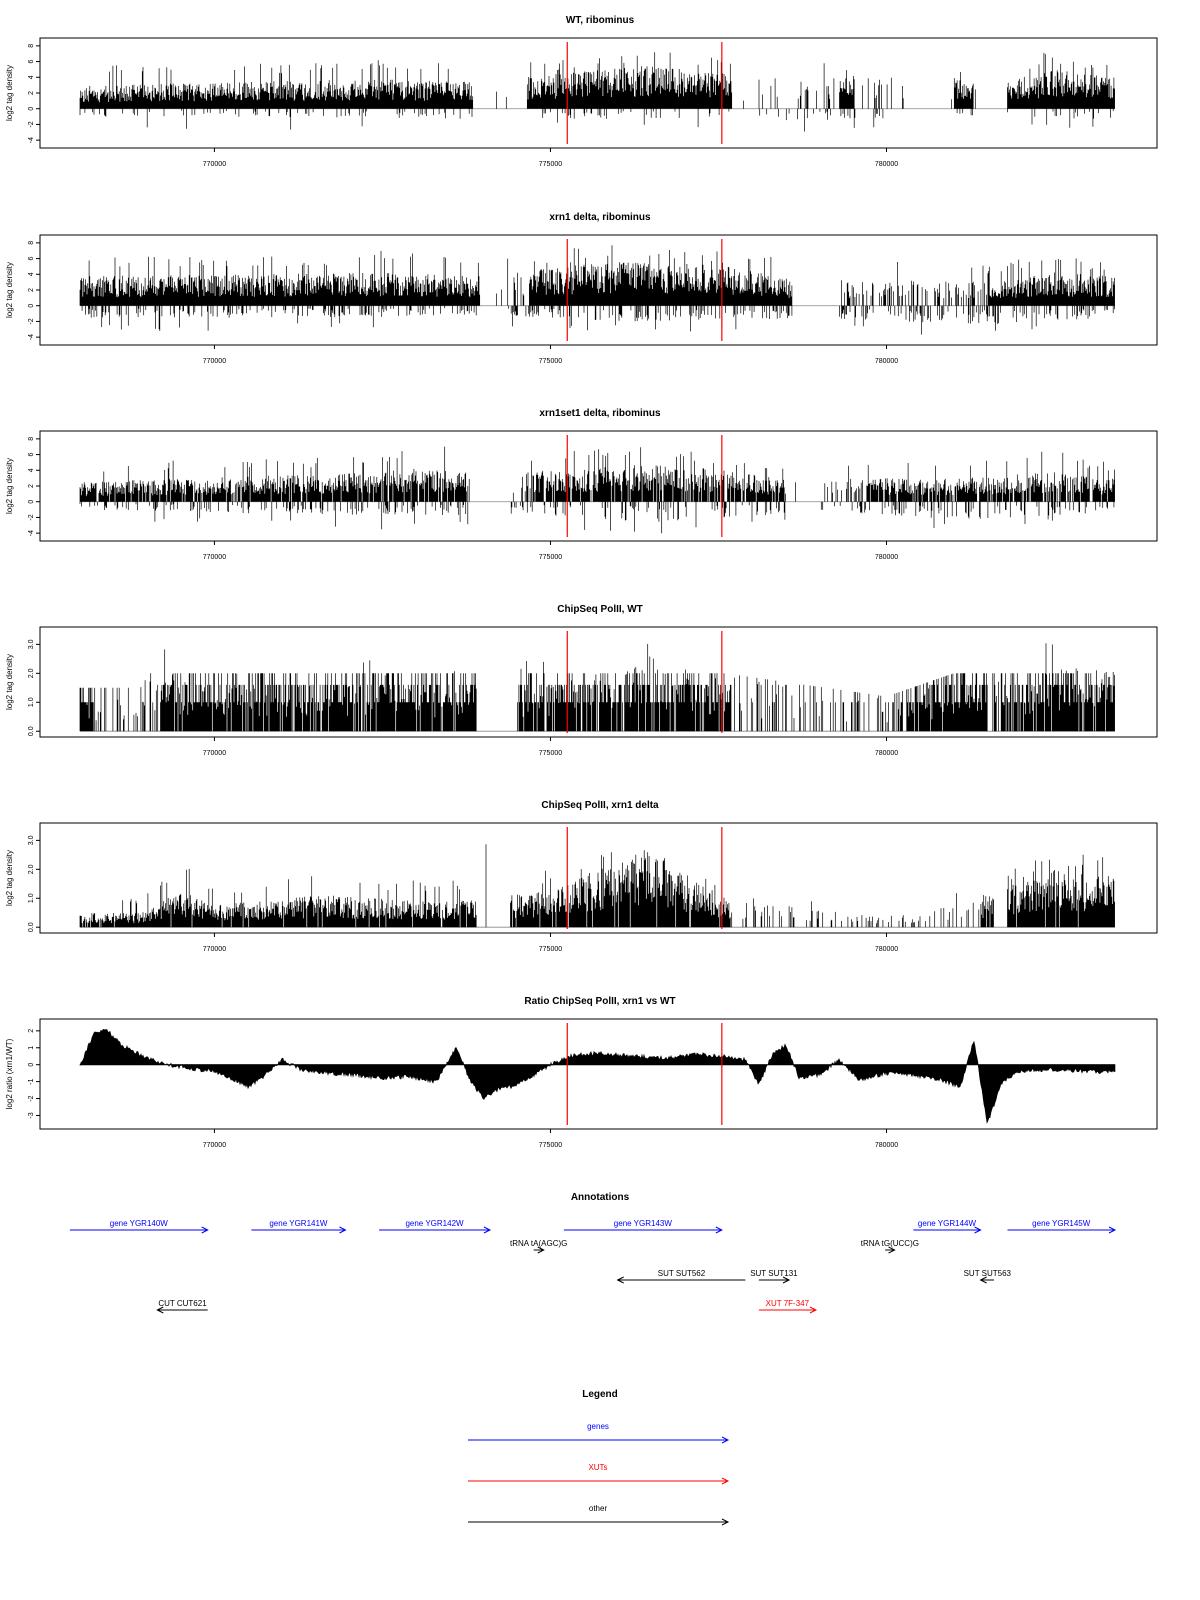  Describe the element at coordinates (988, 1276) in the screenshot. I see `feature-sut-sut563: SUT SUT563` at that location.